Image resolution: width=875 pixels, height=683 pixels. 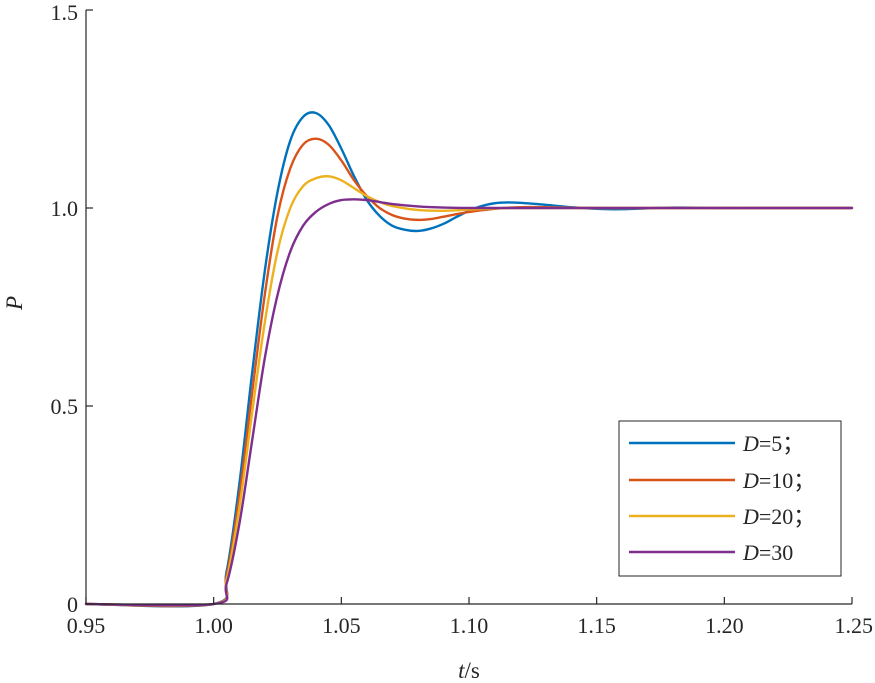 What do you see at coordinates (773, 443) in the screenshot?
I see `legend-label: D=5；` at bounding box center [773, 443].